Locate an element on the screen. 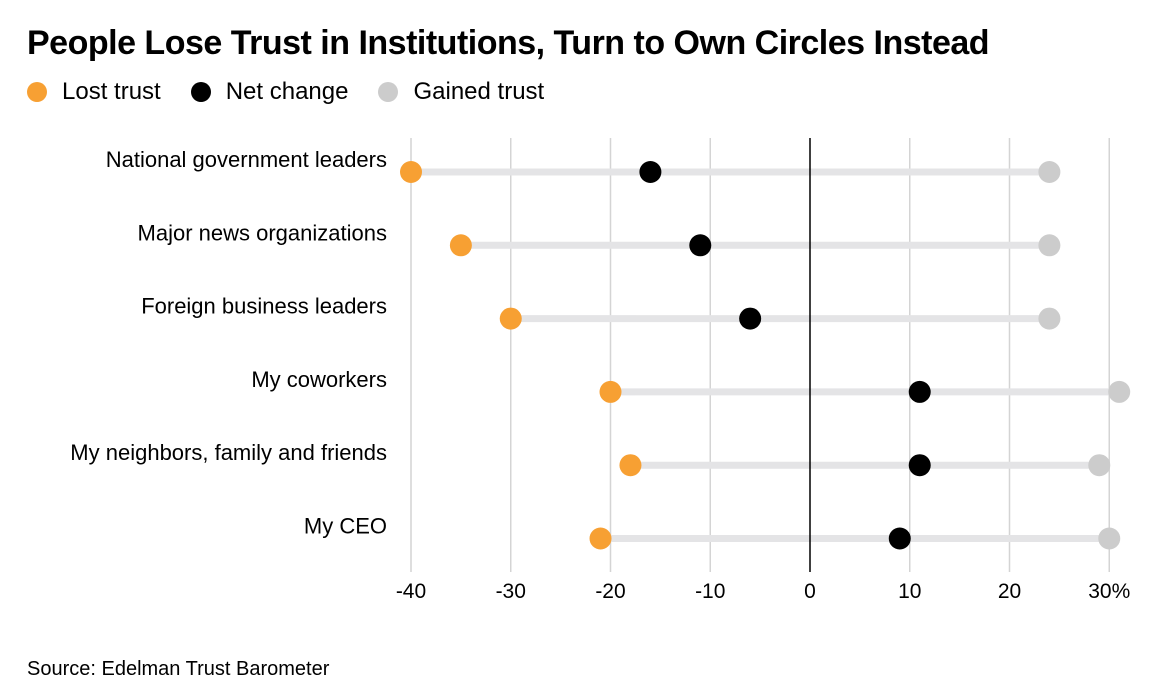 The height and width of the screenshot is (694, 1156). legend-dot-net is located at coordinates (200, 92).